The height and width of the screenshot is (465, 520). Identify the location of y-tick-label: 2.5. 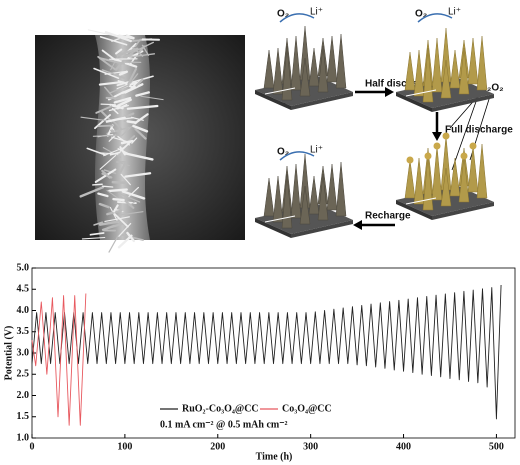
(23, 374).